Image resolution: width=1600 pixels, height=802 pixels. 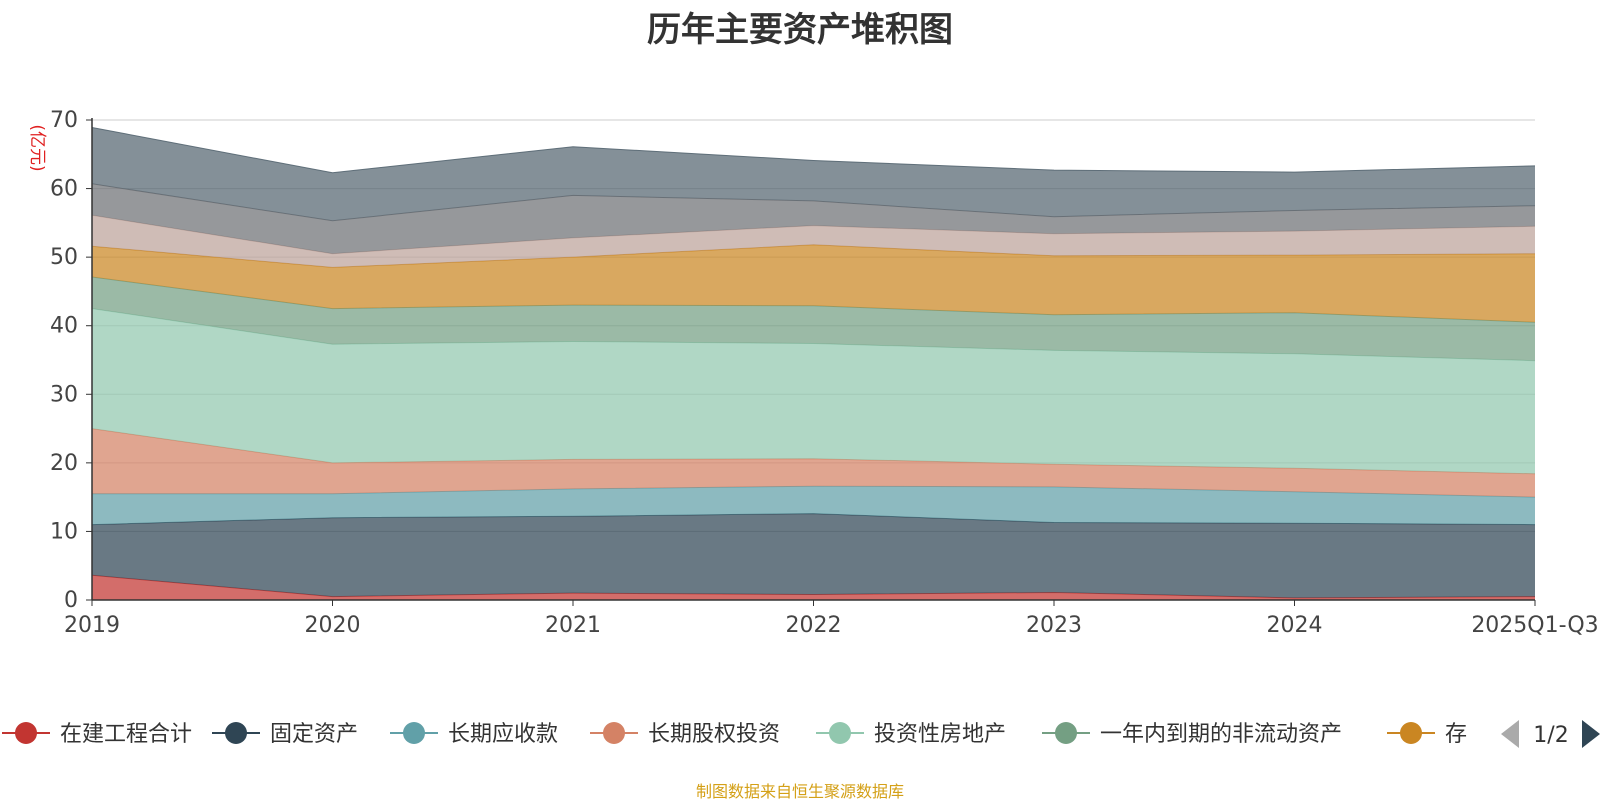 What do you see at coordinates (71, 600) in the screenshot?
I see `y-tick-label: 0` at bounding box center [71, 600].